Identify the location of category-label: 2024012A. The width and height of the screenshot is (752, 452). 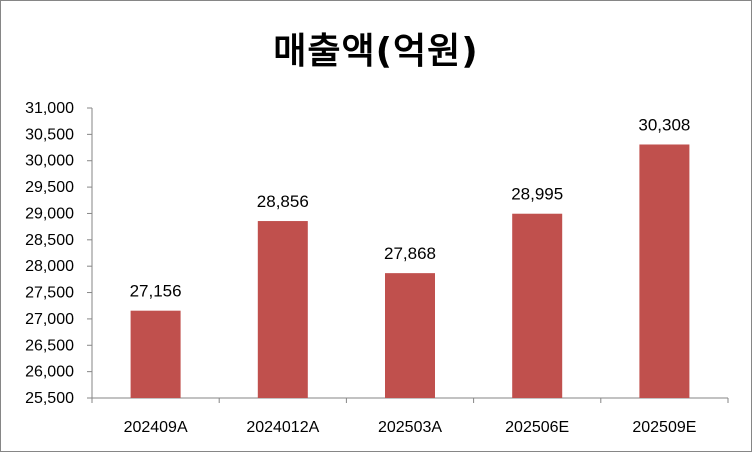
(282, 427).